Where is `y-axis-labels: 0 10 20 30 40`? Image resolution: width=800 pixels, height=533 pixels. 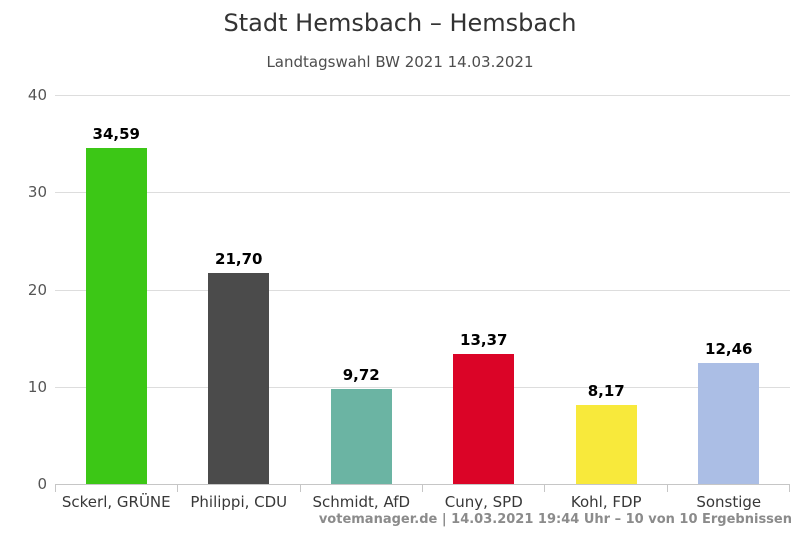
y-axis-labels: 0 10 20 30 40 is located at coordinates (23, 266).